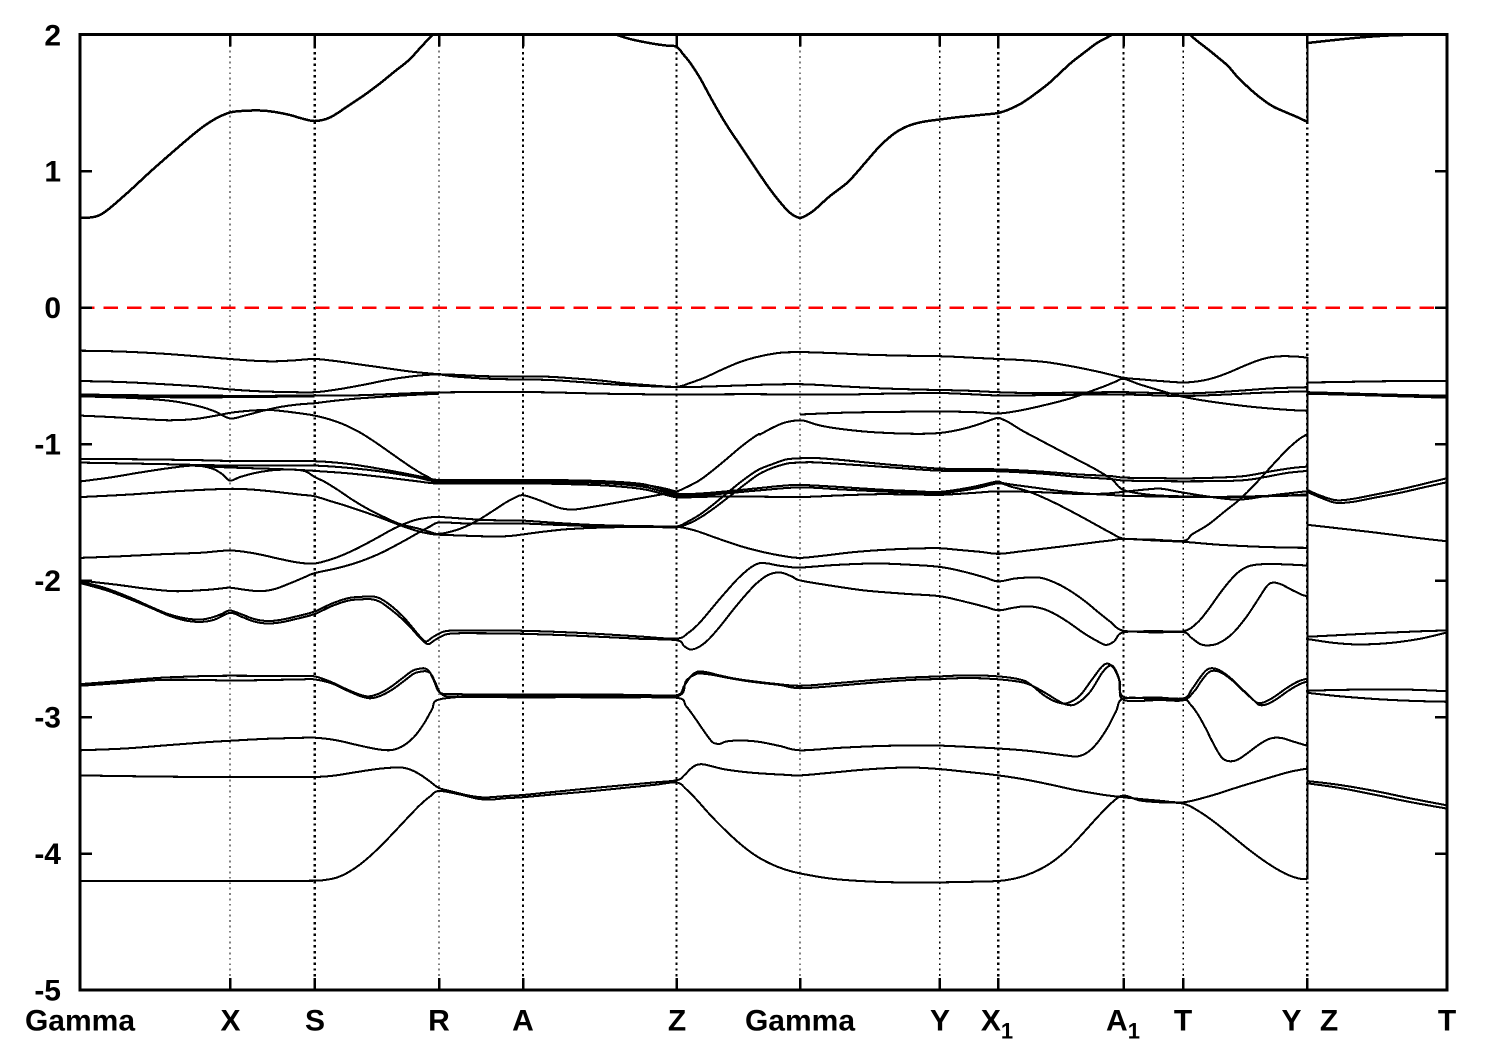 The width and height of the screenshot is (1500, 1050). I want to click on svg-text: -5, so click(47, 991).